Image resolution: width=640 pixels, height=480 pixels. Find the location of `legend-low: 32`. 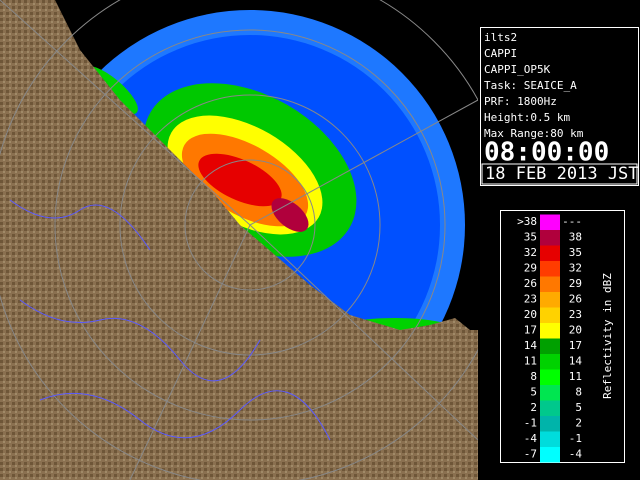

legend-low: 32 is located at coordinates (530, 252).